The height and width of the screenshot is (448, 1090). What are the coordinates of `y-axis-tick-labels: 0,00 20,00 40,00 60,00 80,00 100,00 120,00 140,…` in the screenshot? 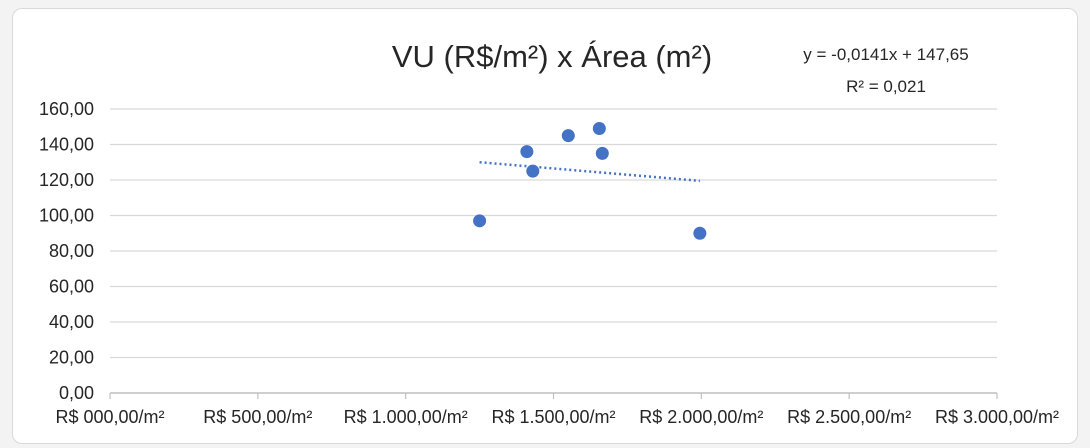 It's located at (66, 251).